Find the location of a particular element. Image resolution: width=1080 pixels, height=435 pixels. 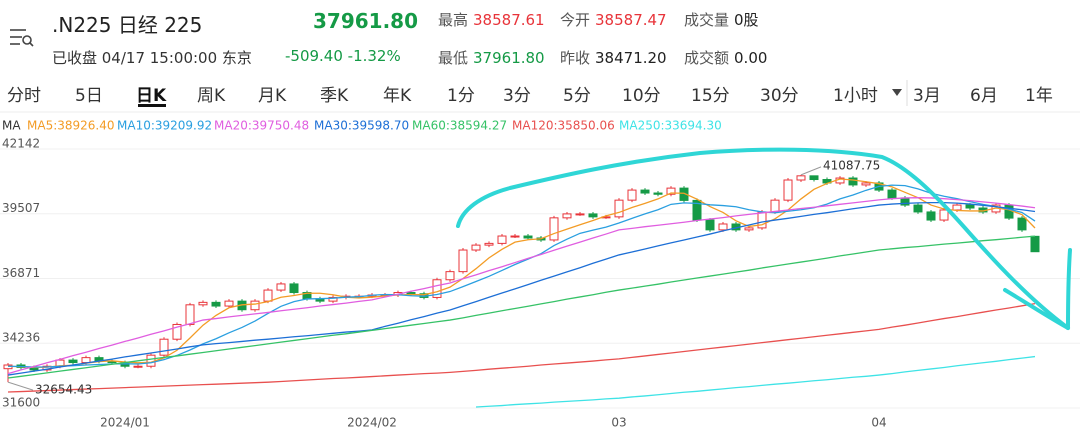

x-tick-label: 03 is located at coordinates (618, 423).